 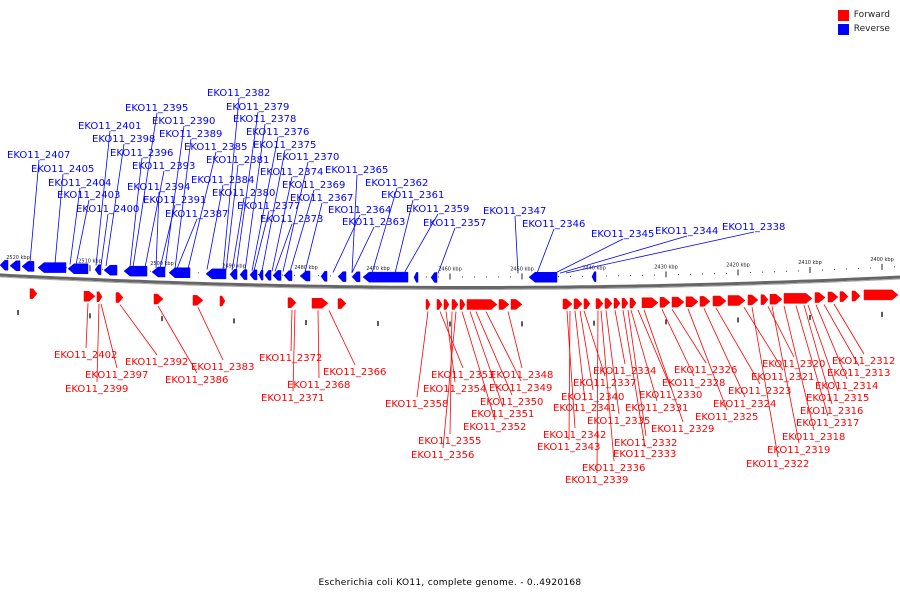 I want to click on forward-gene-label: EKO11_2319, so click(x=798, y=450).